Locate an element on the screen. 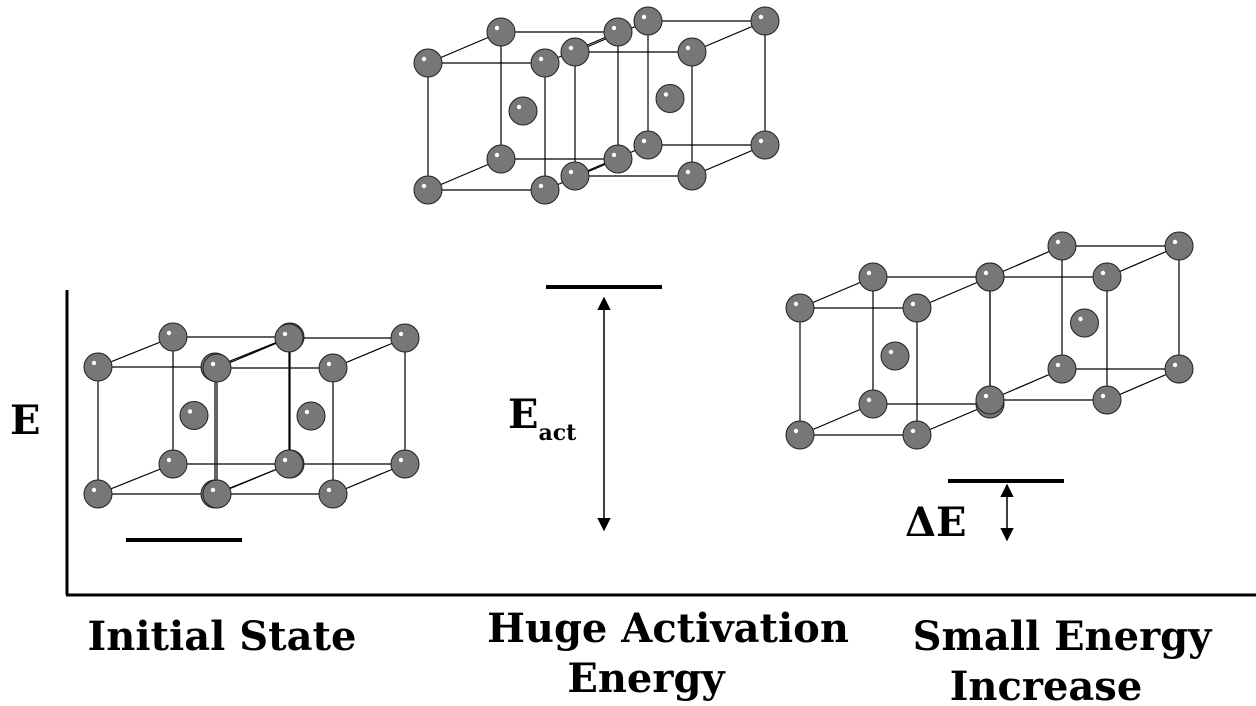 The height and width of the screenshot is (706, 1256). activation-main: E is located at coordinates (523, 414).